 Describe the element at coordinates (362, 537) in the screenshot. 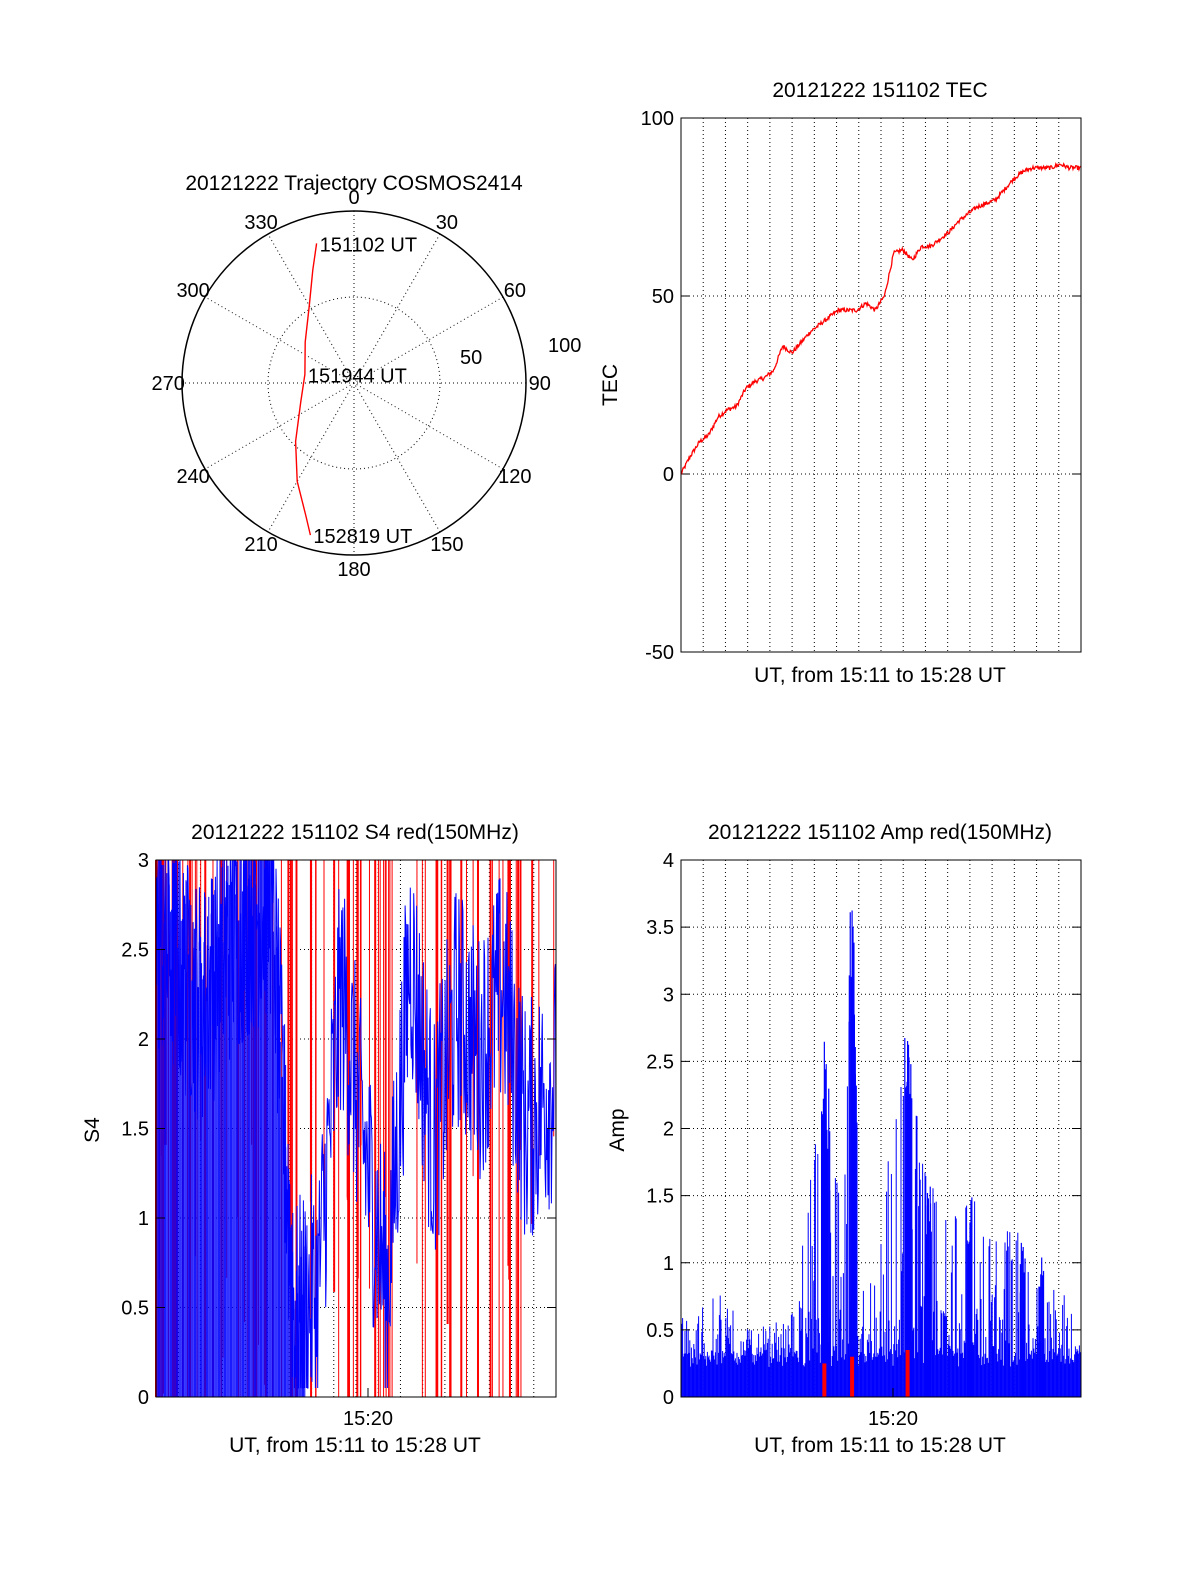

I see `trajectory-end-label: 152819 UT` at that location.